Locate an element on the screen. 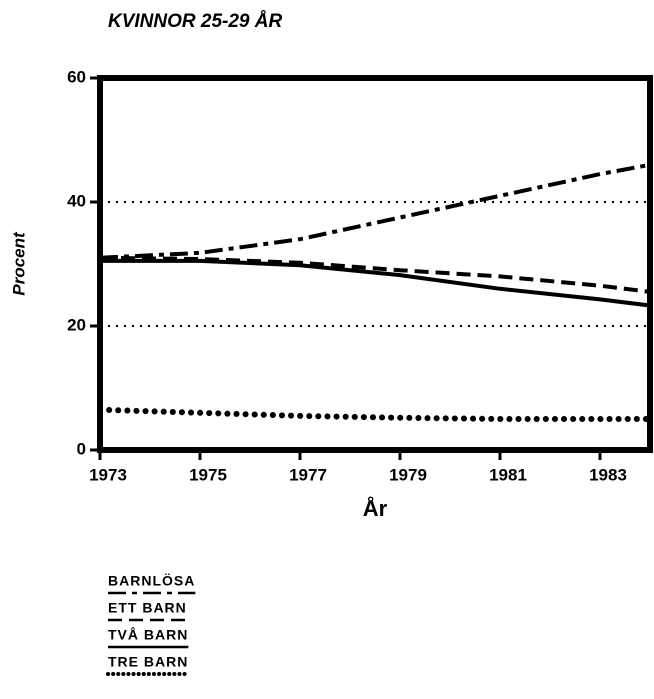  x-tick-label: 1983 is located at coordinates (608, 474).